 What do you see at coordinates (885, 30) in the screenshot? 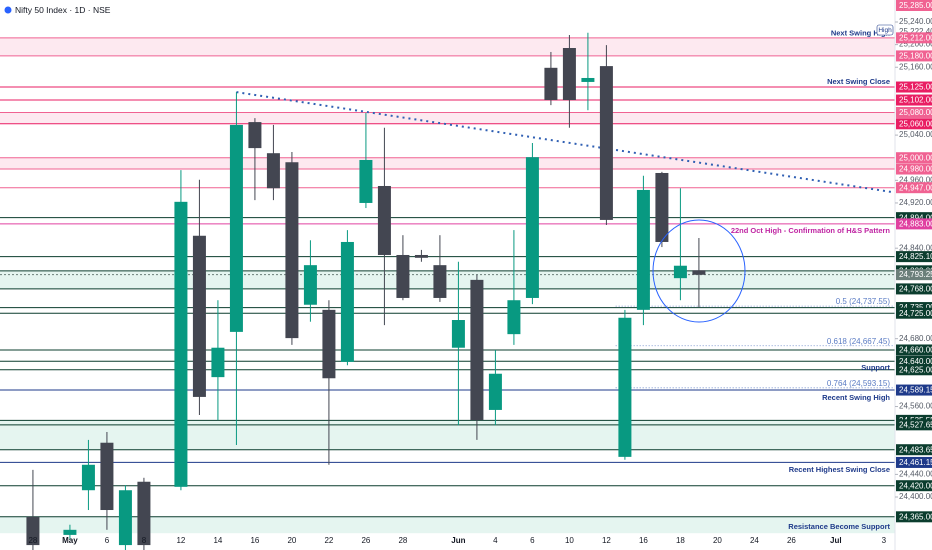
I see `high-label: High` at bounding box center [885, 30].